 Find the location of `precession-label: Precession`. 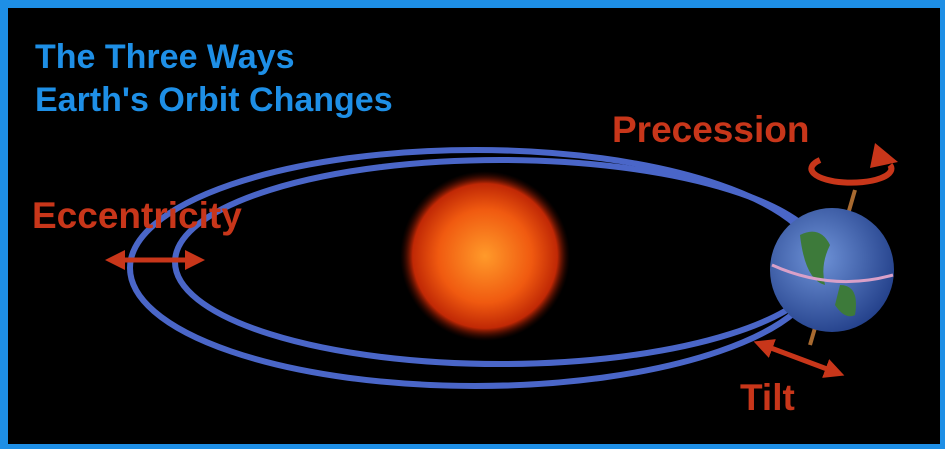

precession-label: Precession is located at coordinates (710, 129).